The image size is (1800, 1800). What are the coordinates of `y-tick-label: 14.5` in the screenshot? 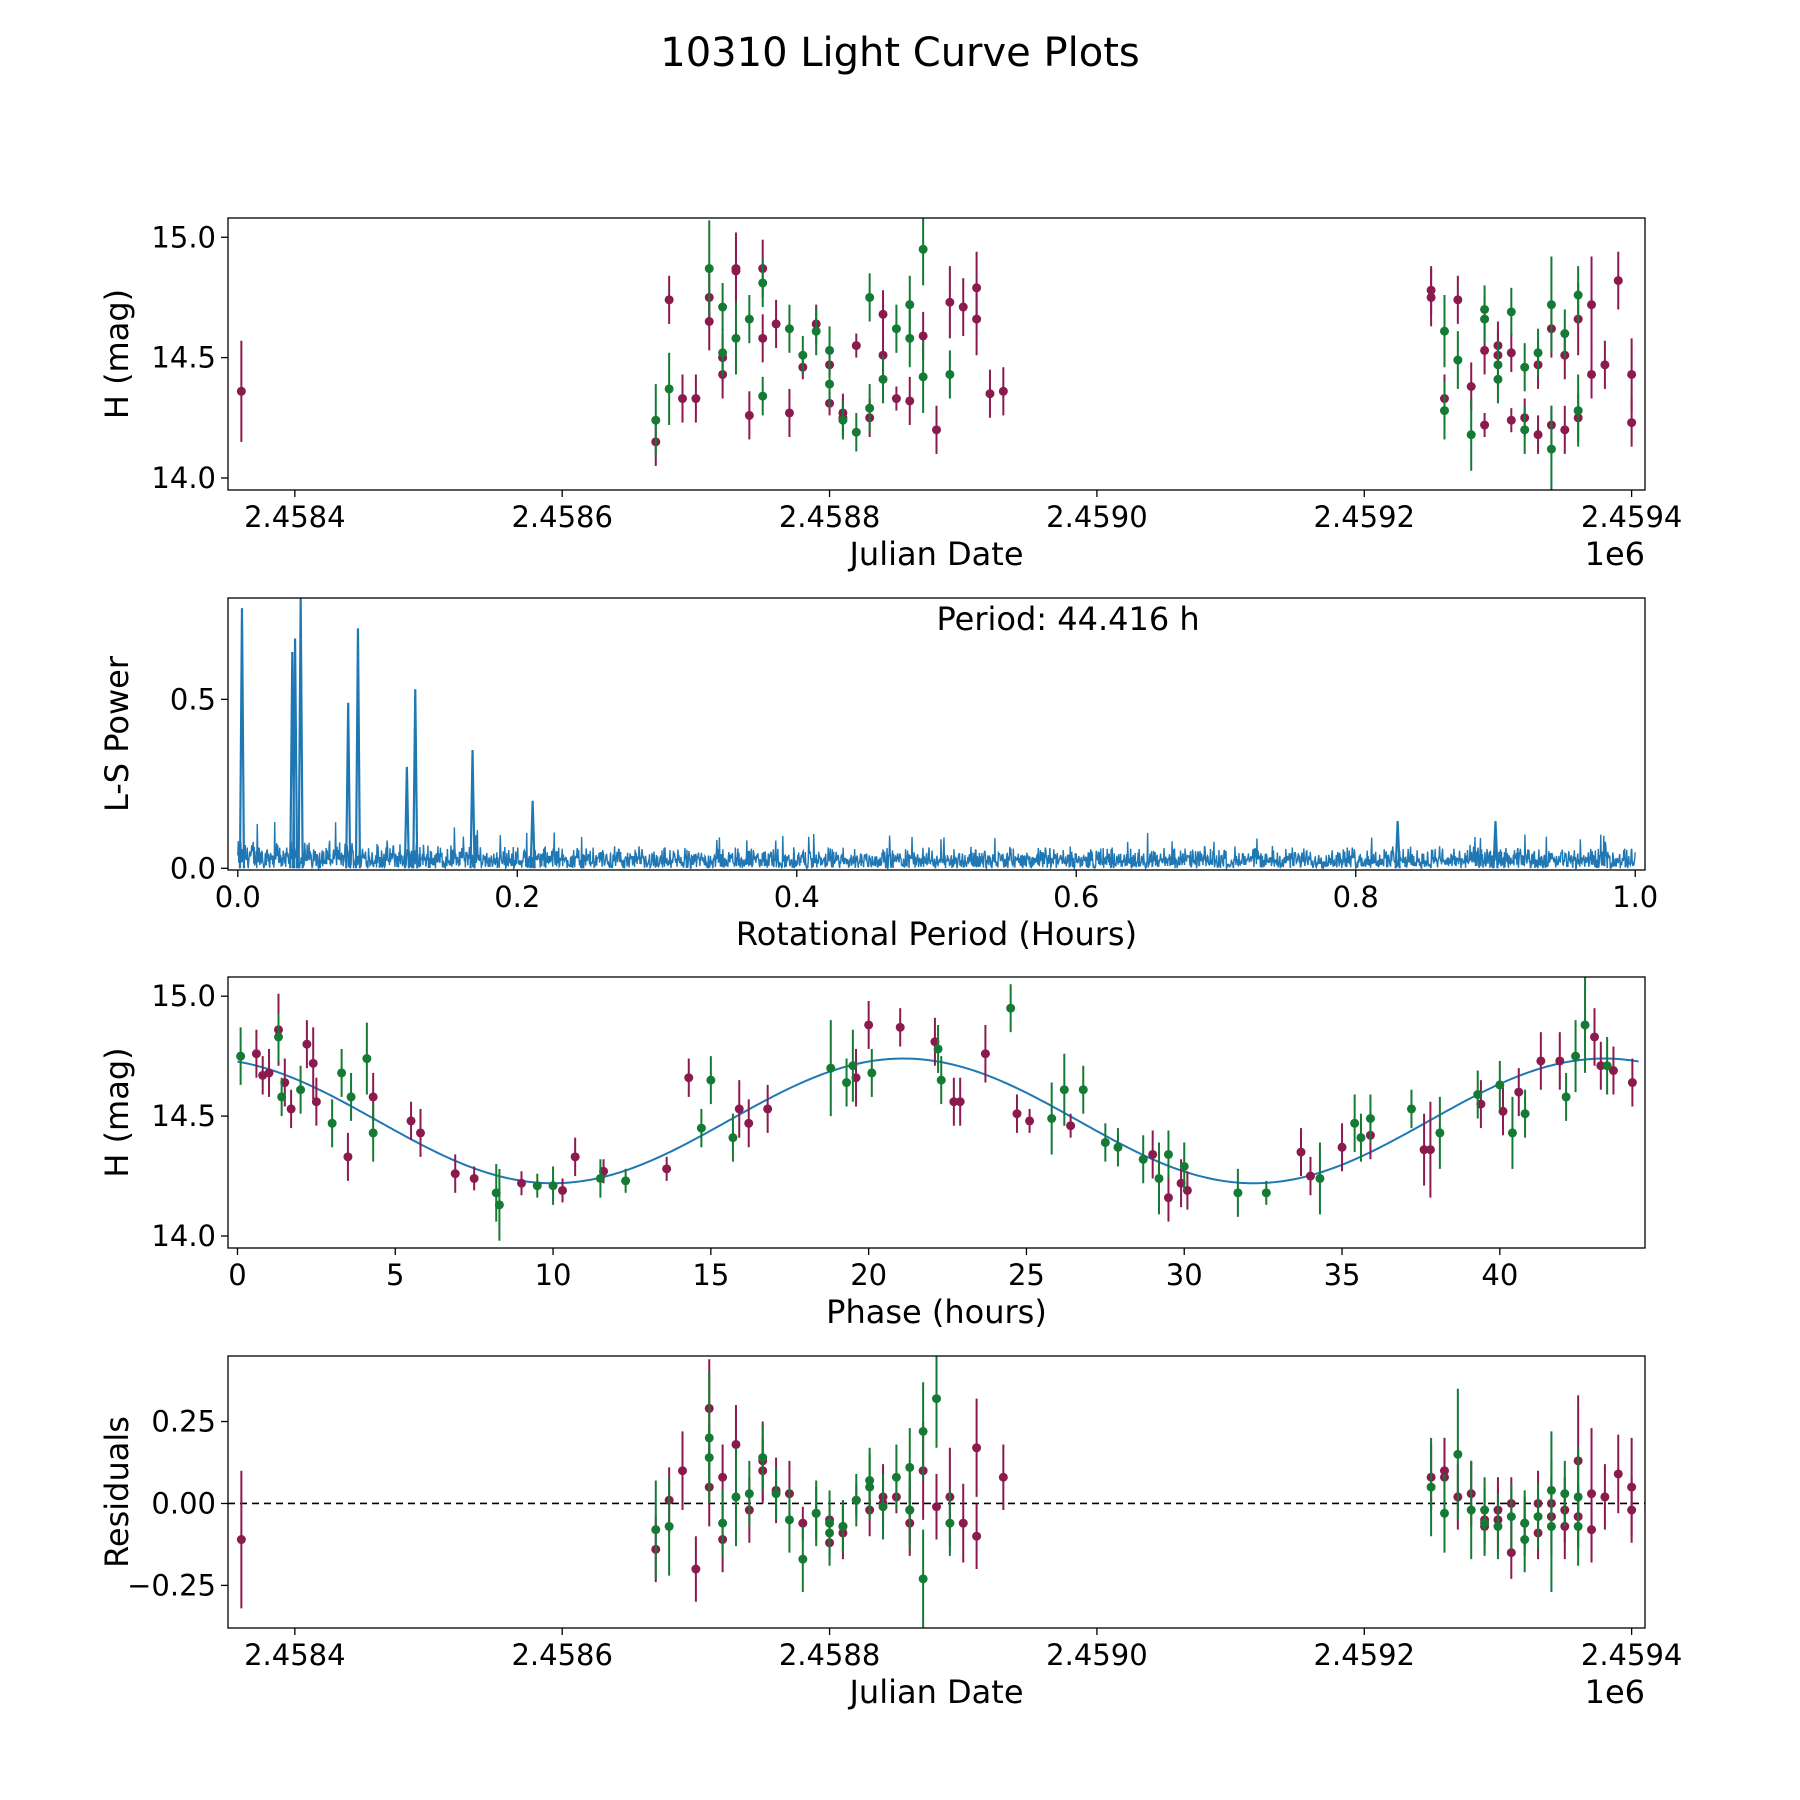 It's located at (183, 358).